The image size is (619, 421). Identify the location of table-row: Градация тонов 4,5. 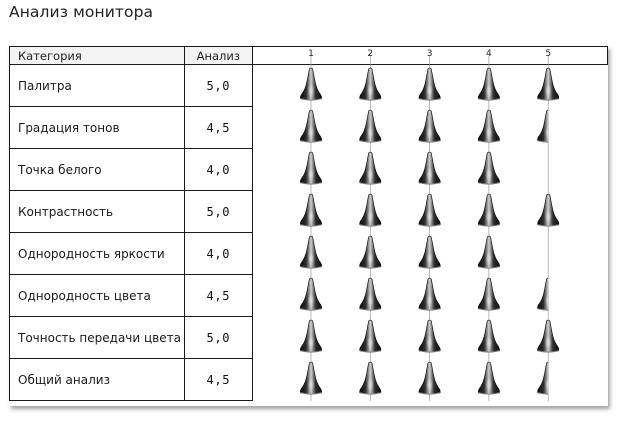
(308, 127).